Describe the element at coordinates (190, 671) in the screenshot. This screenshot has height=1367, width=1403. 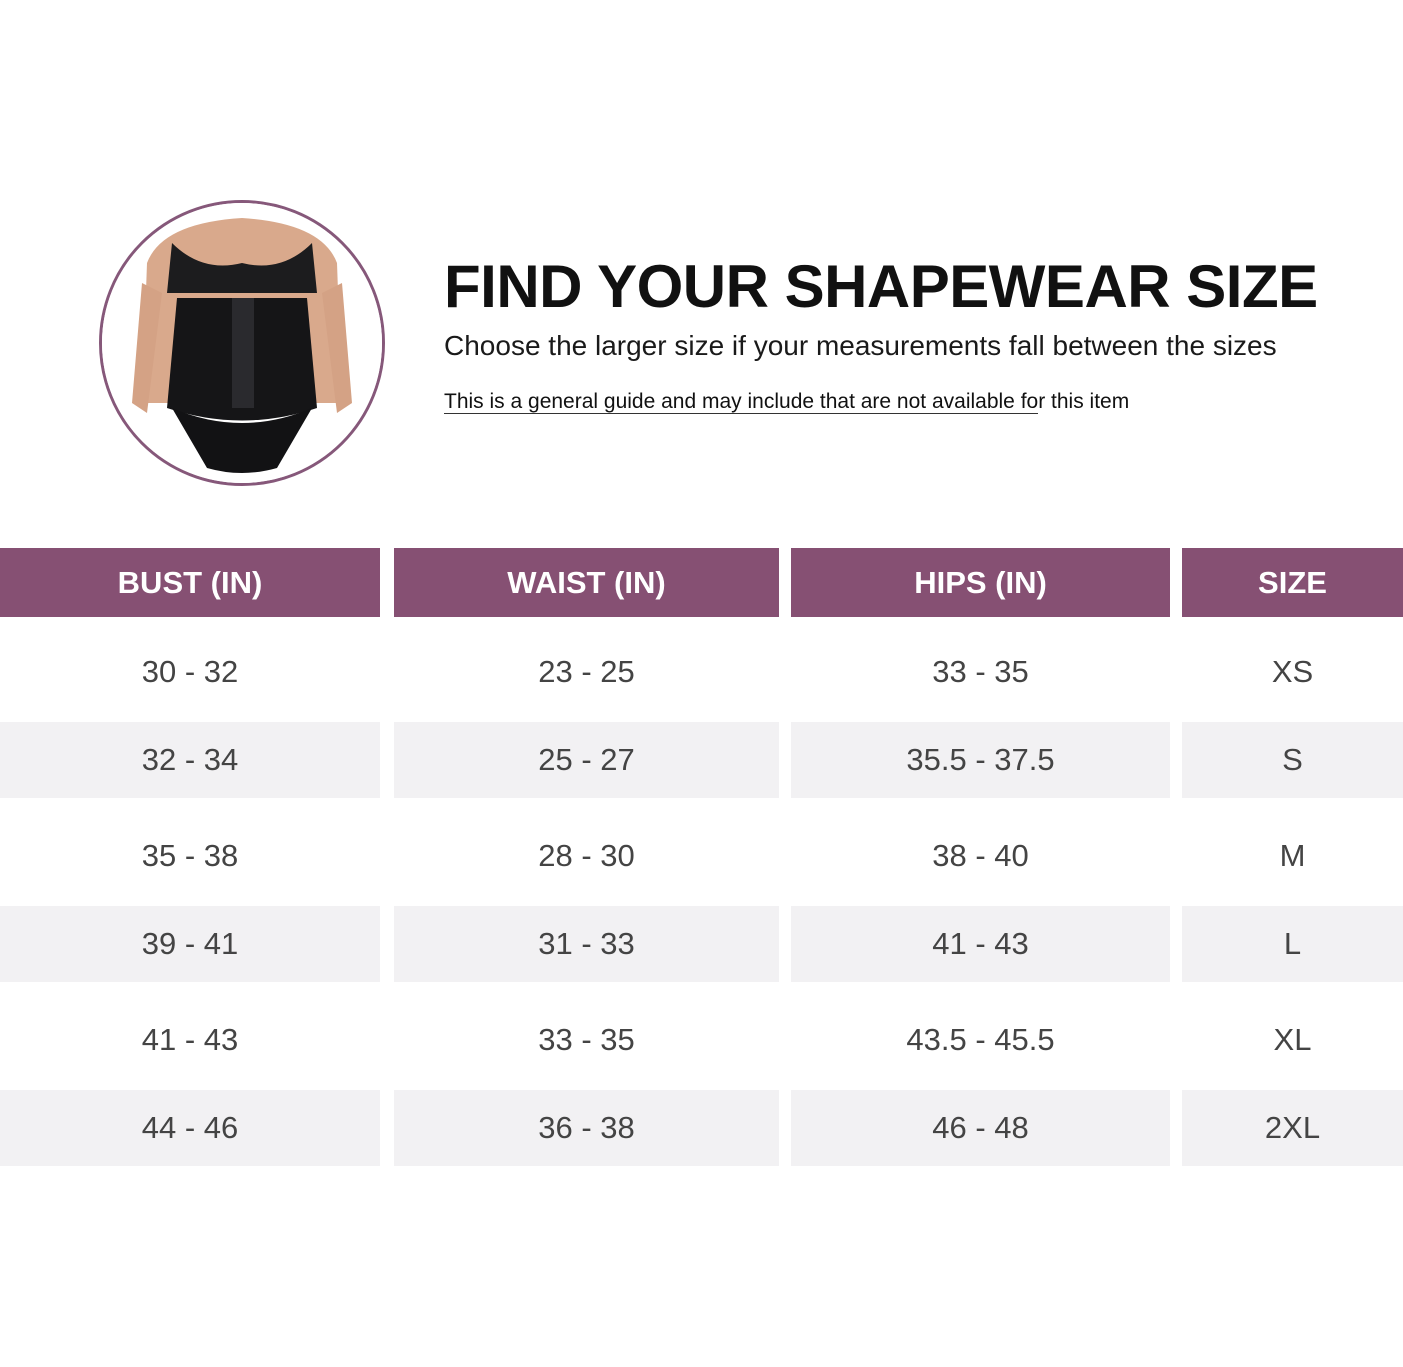
I see `cell-bust: 30 - 32` at that location.